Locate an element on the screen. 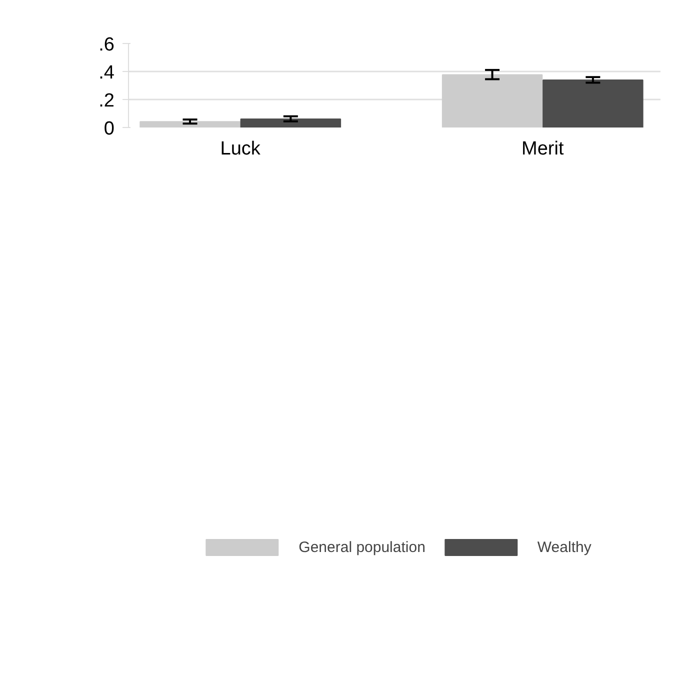  x-tick-label: Merit is located at coordinates (543, 149).